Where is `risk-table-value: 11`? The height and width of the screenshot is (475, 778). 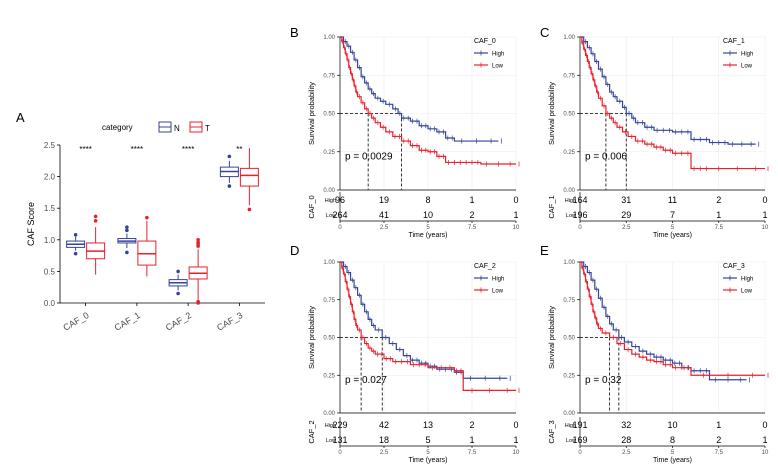
risk-table-value: 11 is located at coordinates (672, 200).